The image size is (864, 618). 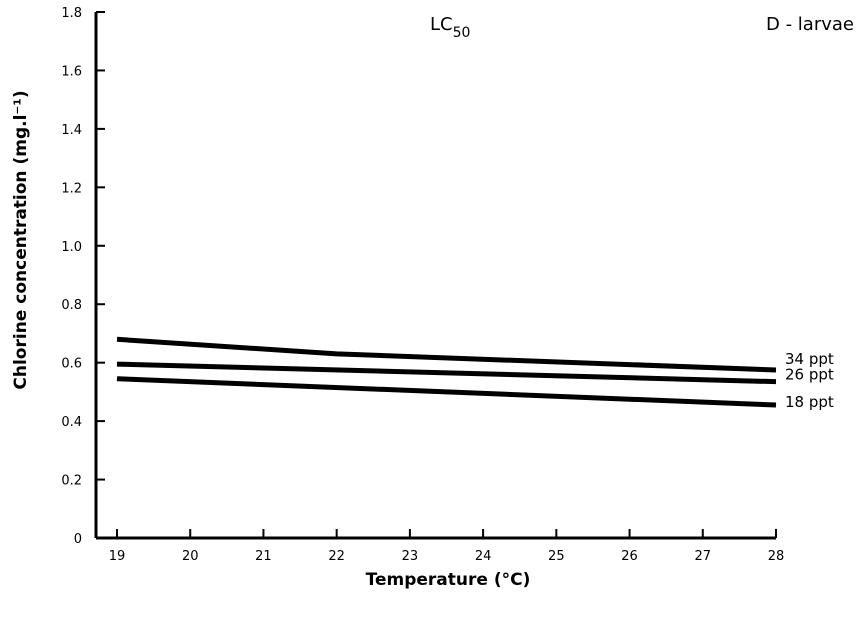 I want to click on y-tick-label: 1.4, so click(x=71, y=130).